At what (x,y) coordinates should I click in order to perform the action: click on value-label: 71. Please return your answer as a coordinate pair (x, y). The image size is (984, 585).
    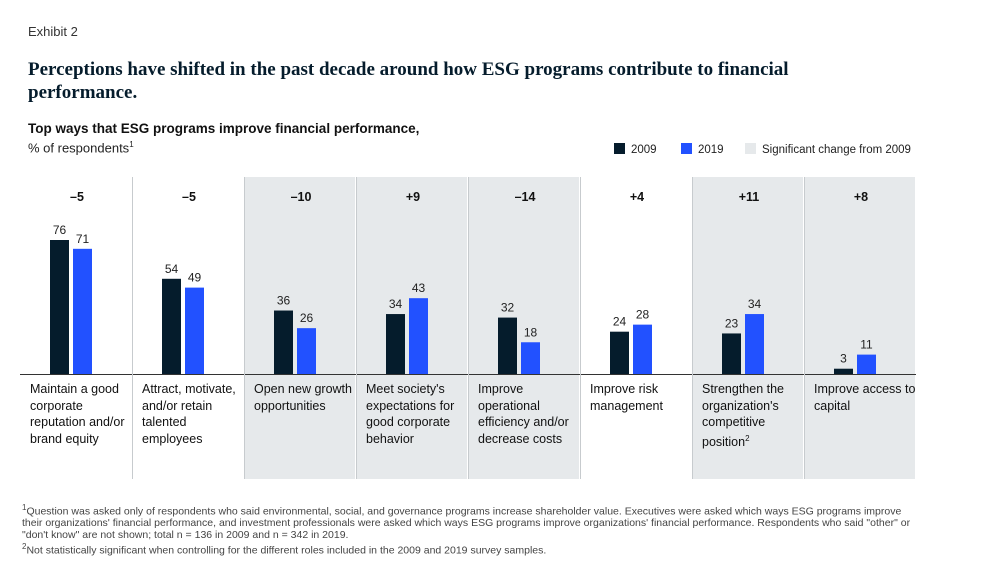
    Looking at the image, I should click on (83, 239).